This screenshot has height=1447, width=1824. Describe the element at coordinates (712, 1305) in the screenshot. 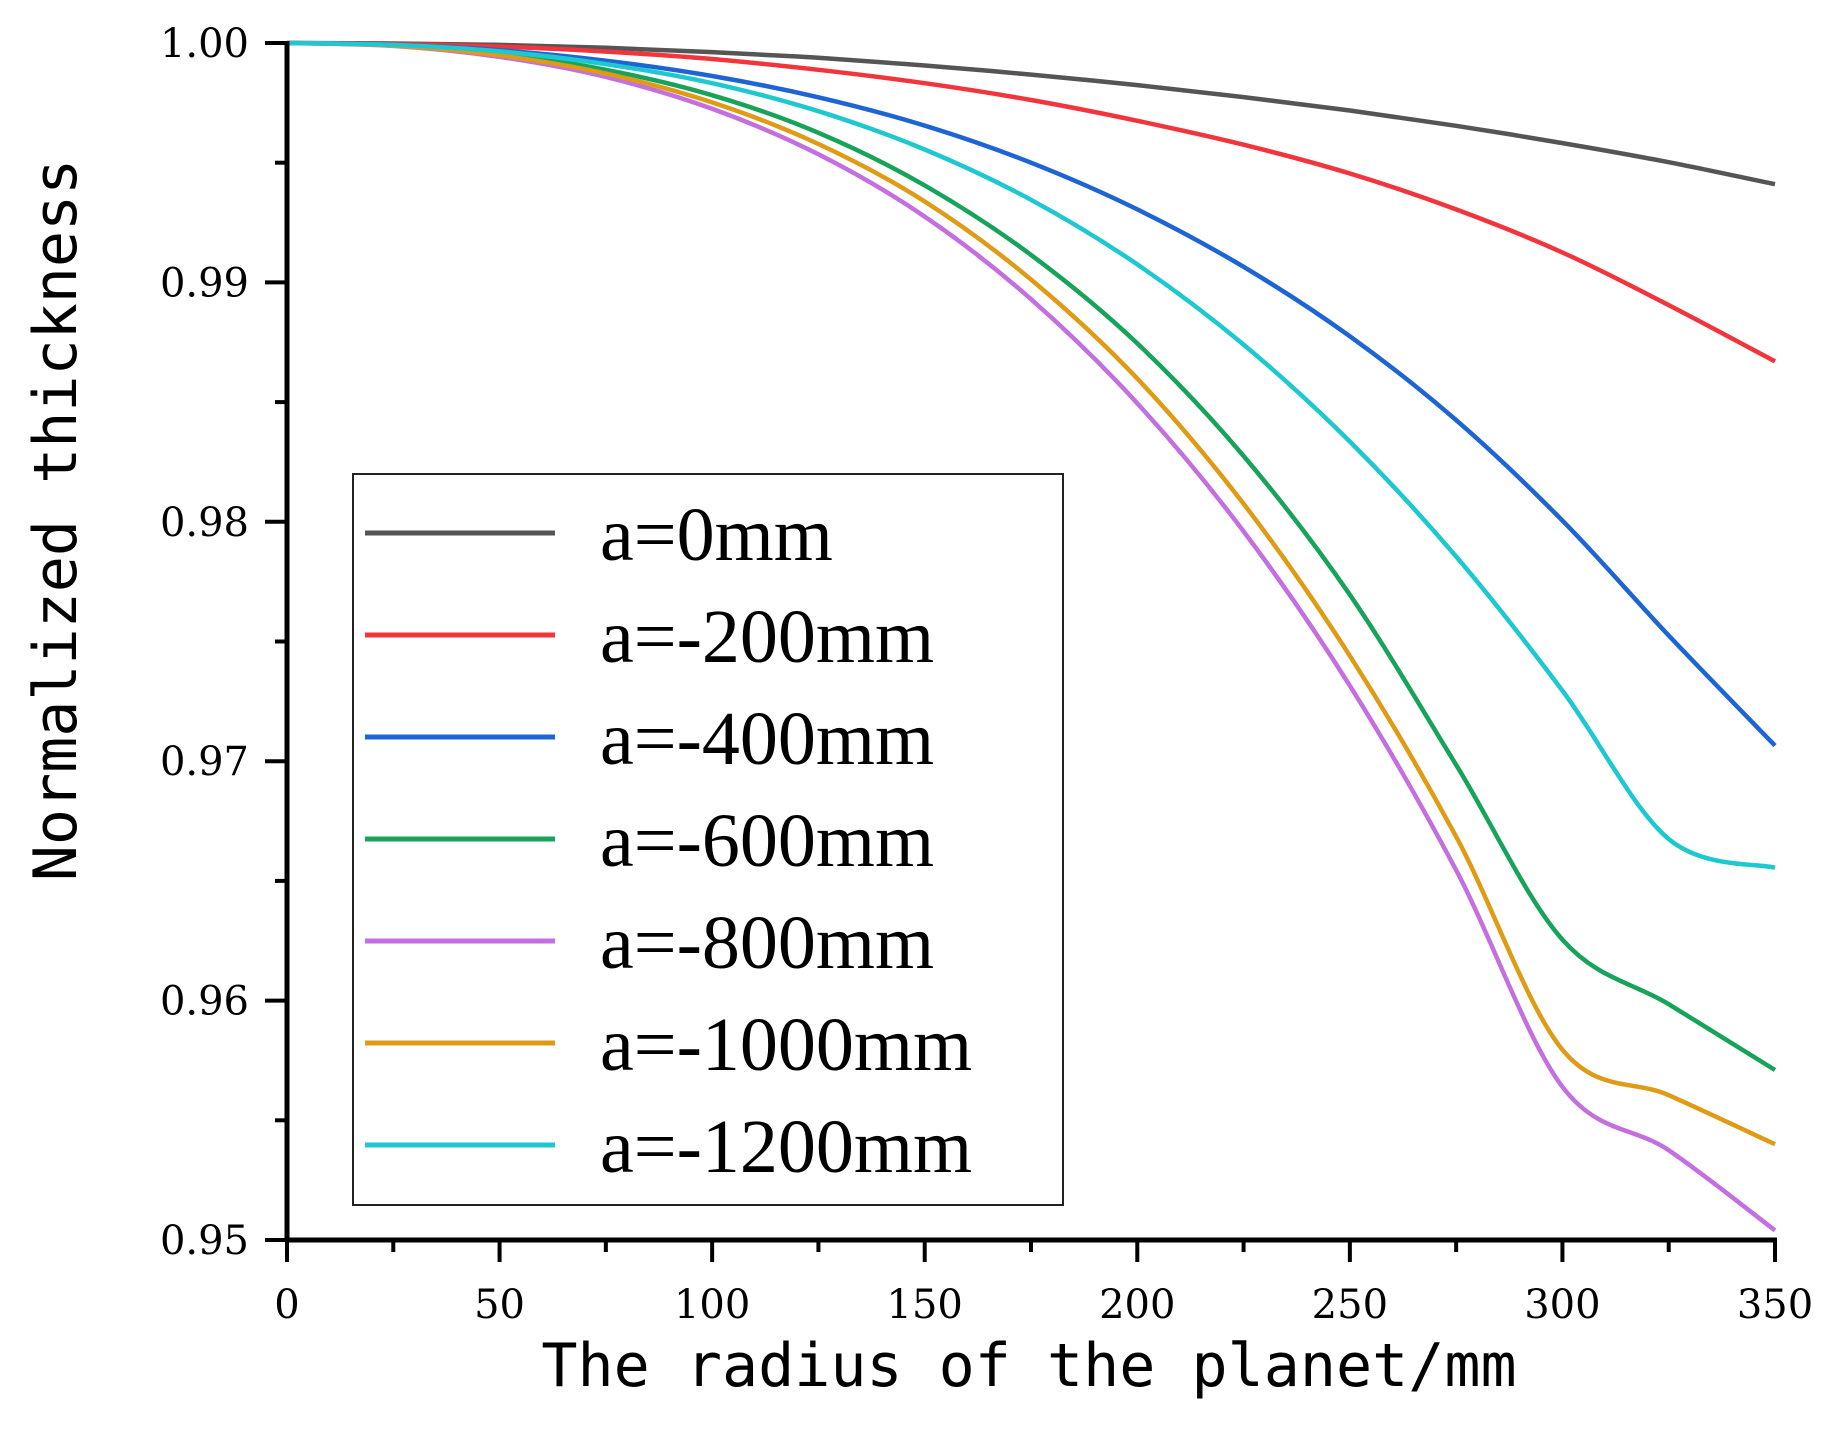

I see `x-tick-label: 100` at that location.